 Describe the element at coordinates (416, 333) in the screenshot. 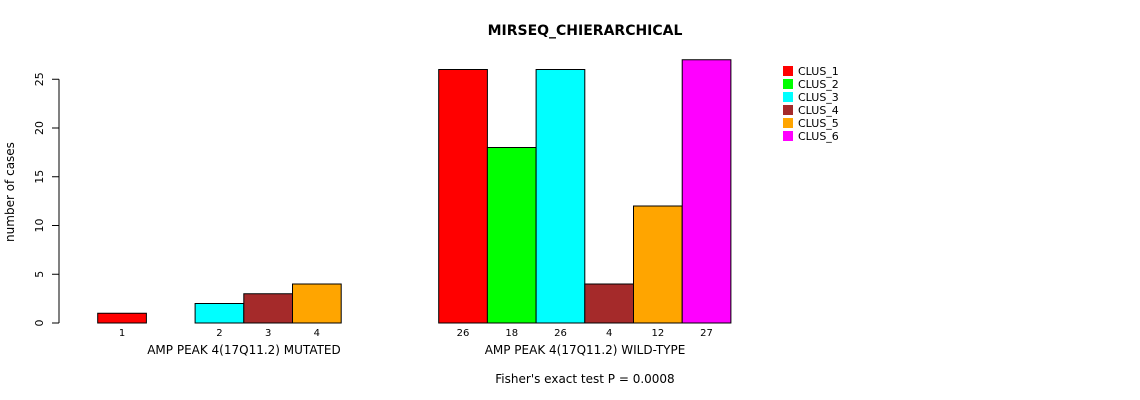

I see `bar-labels: 1 2 3 4 26 18 26 4 12 27` at that location.